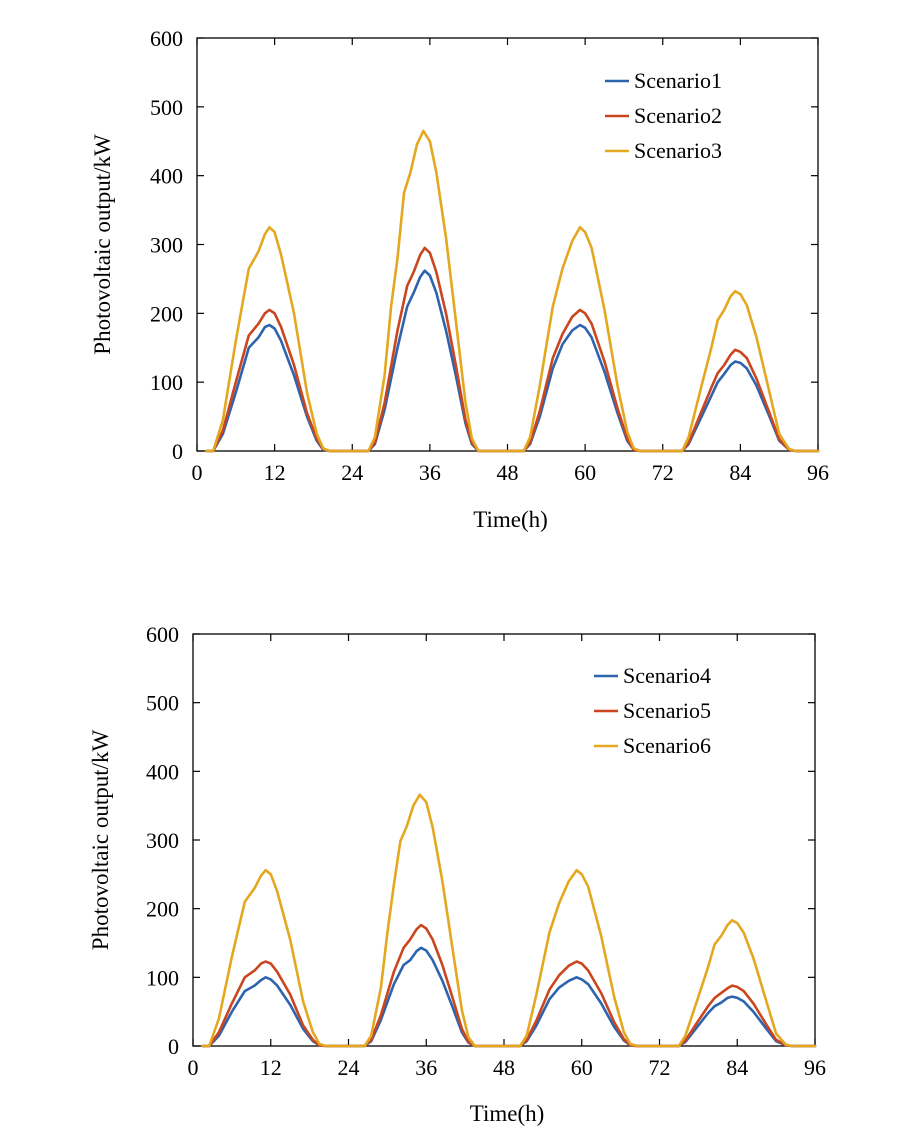 Image resolution: width=914 pixels, height=1140 pixels. I want to click on legend-label: Scenario4, so click(667, 675).